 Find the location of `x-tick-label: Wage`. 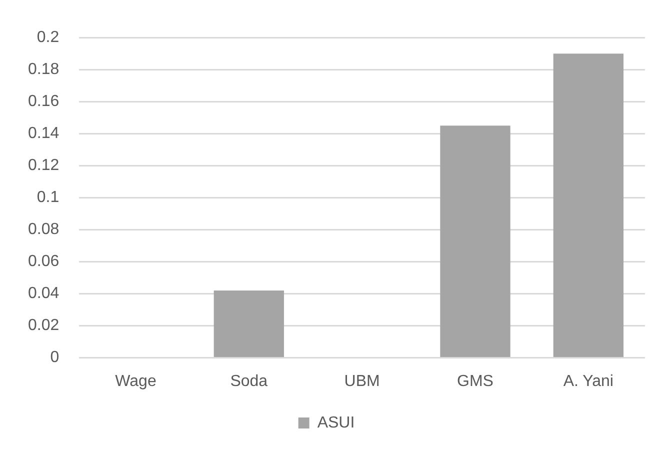

x-tick-label: Wage is located at coordinates (135, 381).